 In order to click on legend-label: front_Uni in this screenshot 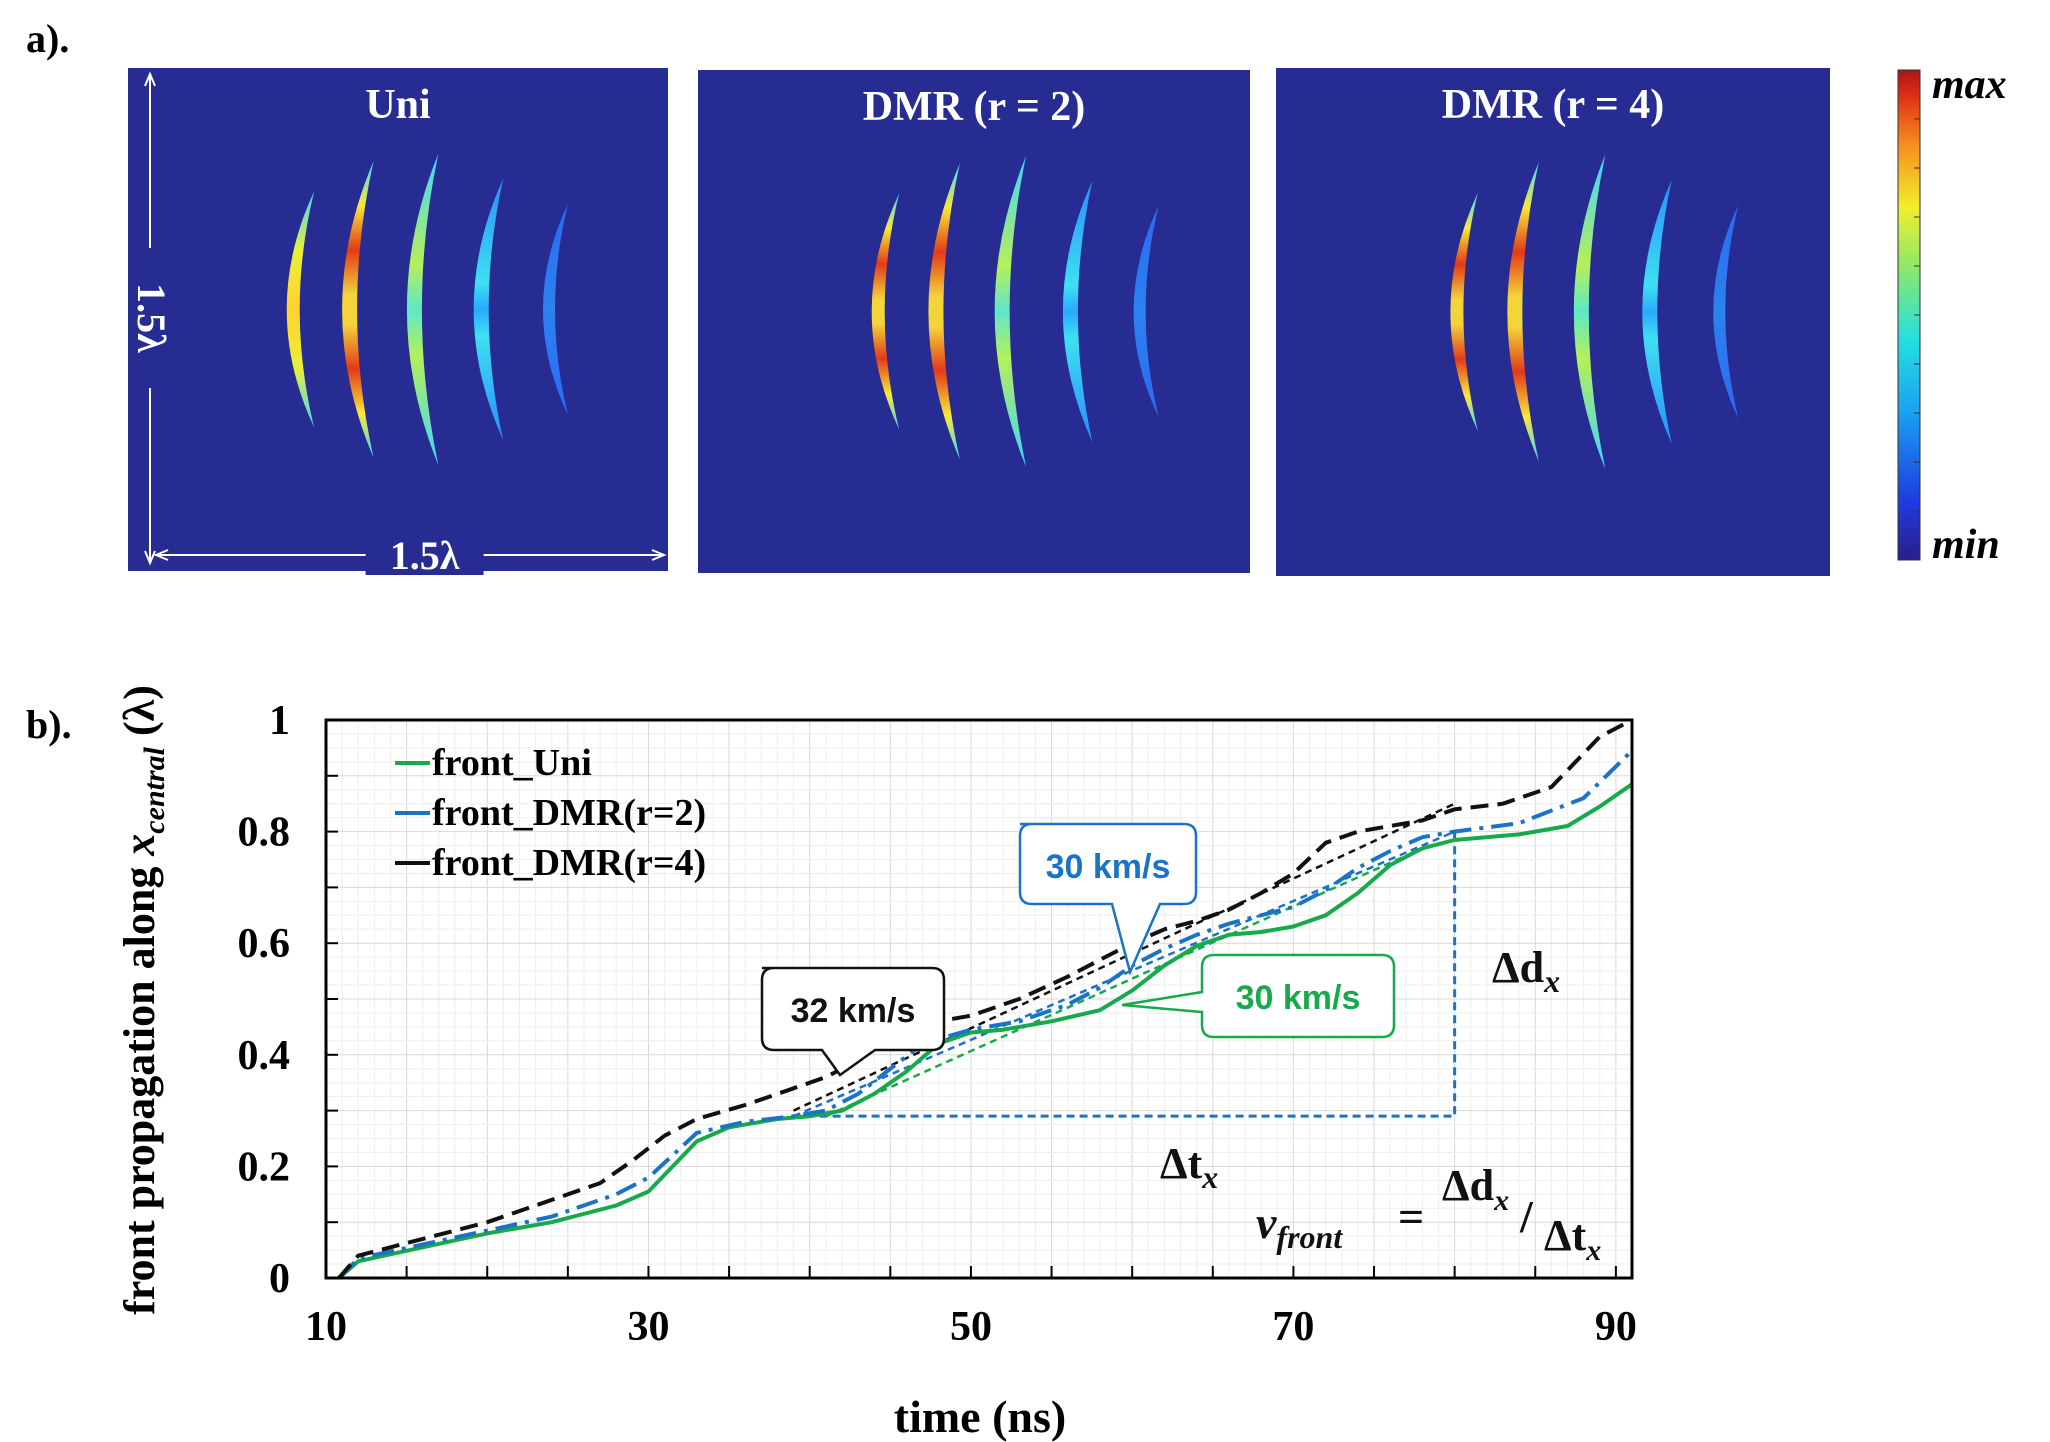, I will do `click(512, 763)`.